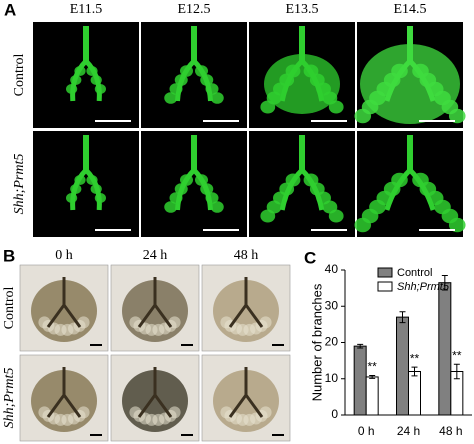 This screenshot has width=474, height=444. What do you see at coordinates (332, 342) in the screenshot?
I see `y-tick-label: 20` at bounding box center [332, 342].